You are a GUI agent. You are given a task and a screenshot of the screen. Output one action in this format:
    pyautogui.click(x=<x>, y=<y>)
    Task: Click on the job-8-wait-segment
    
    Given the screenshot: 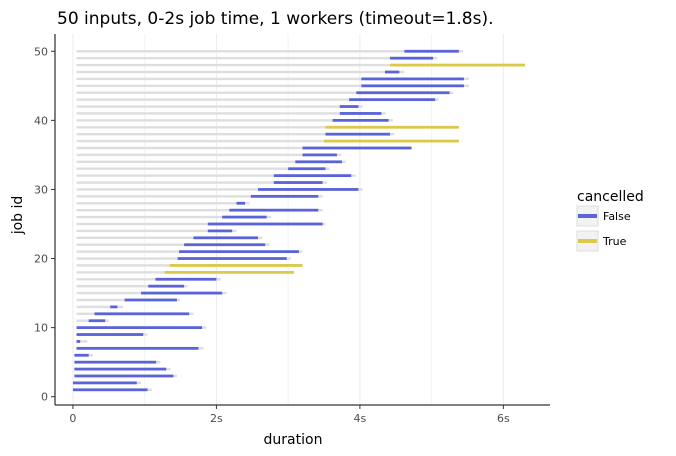 What is the action you would take?
    pyautogui.click(x=82, y=341)
    